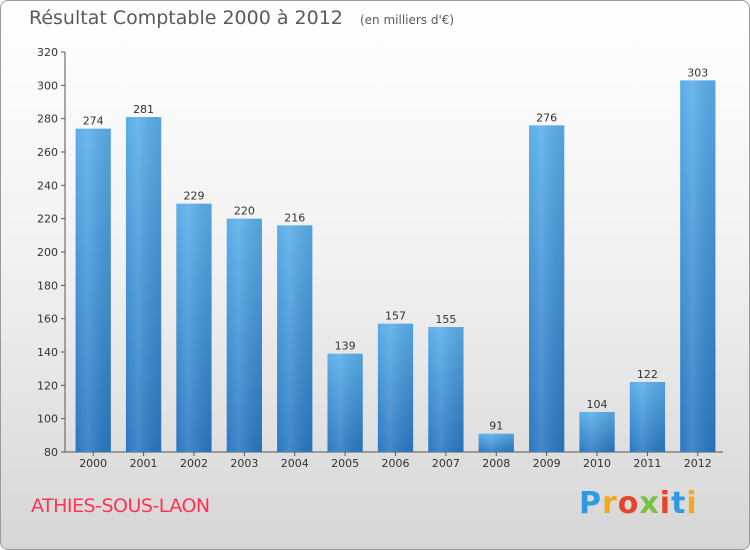 This screenshot has height=550, width=750. What do you see at coordinates (295, 338) in the screenshot?
I see `bar-sheen-2004` at bounding box center [295, 338].